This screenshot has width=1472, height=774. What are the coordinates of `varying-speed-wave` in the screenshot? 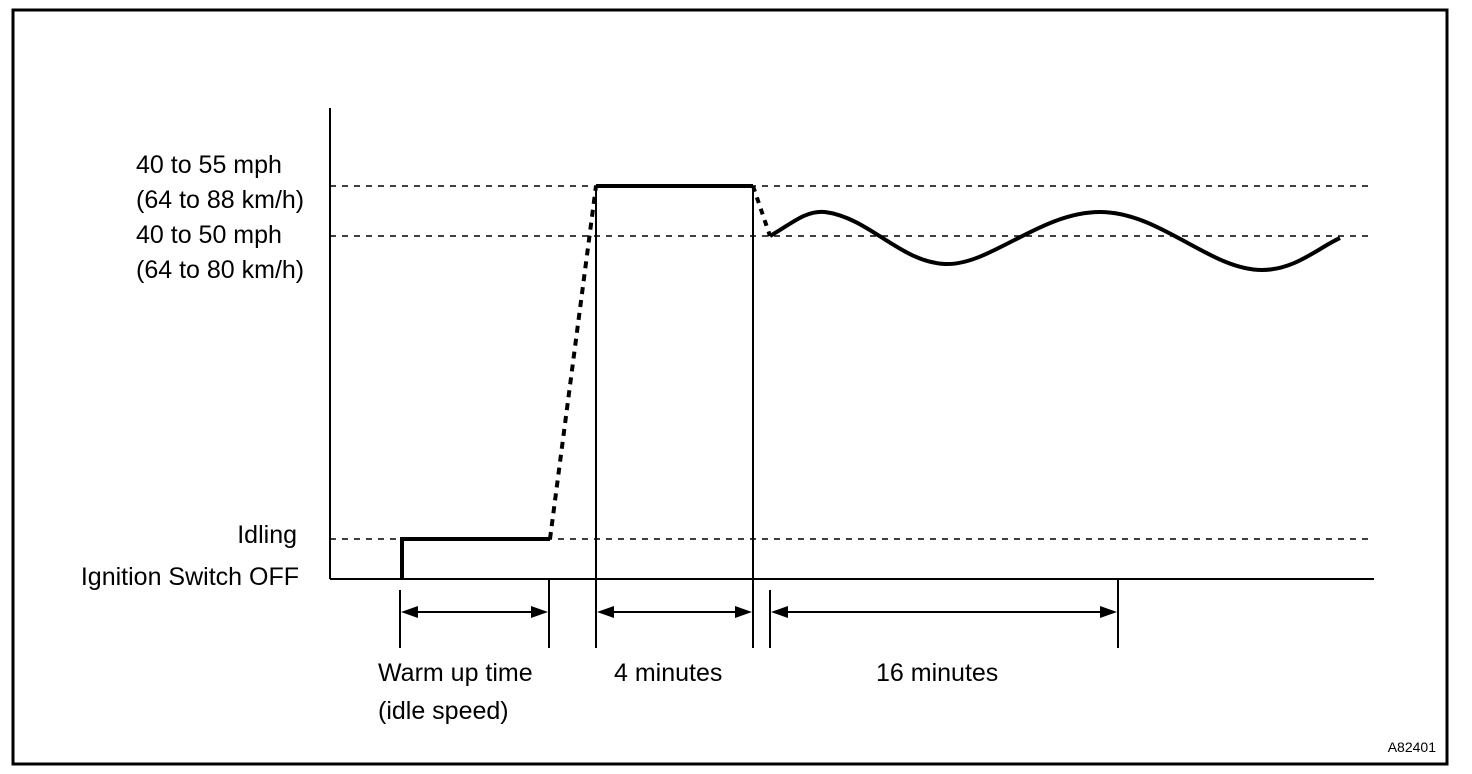 It's located at (1055, 241).